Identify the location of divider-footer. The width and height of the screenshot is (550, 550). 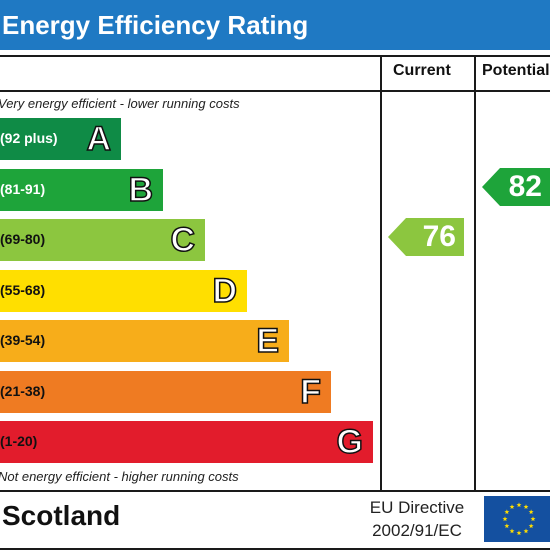
(275, 491).